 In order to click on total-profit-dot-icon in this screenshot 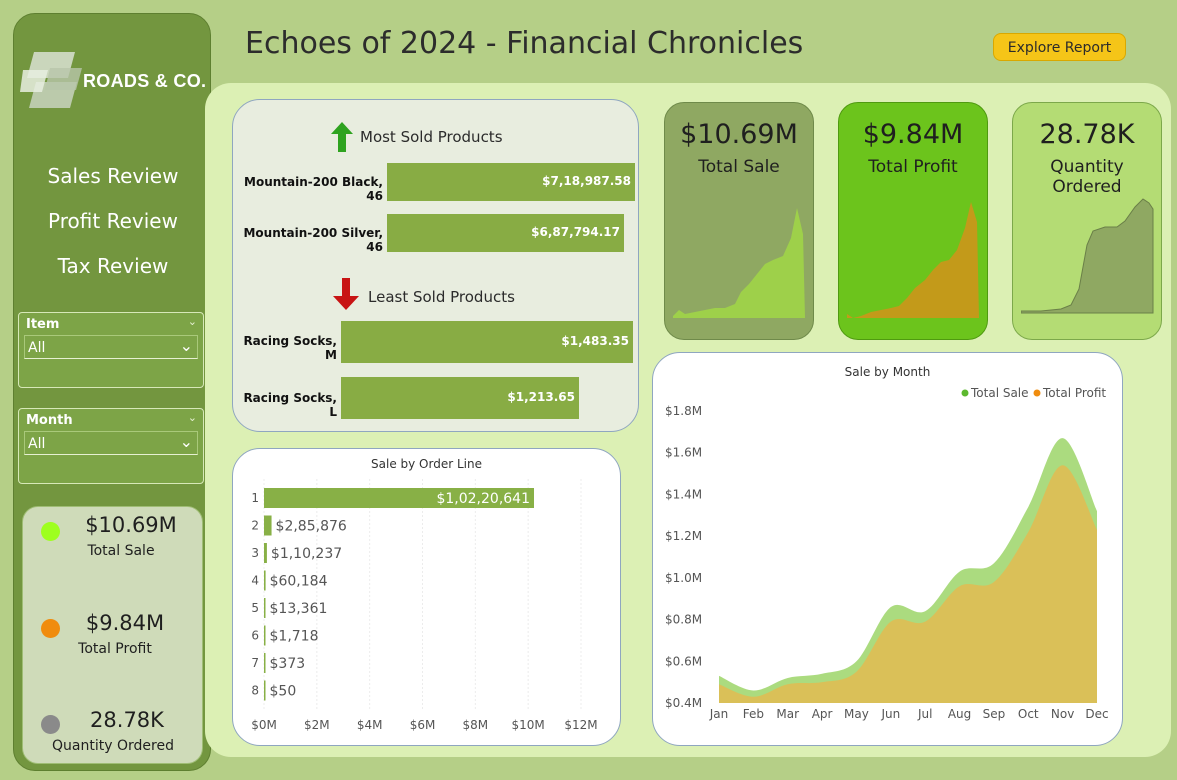, I will do `click(50, 628)`.